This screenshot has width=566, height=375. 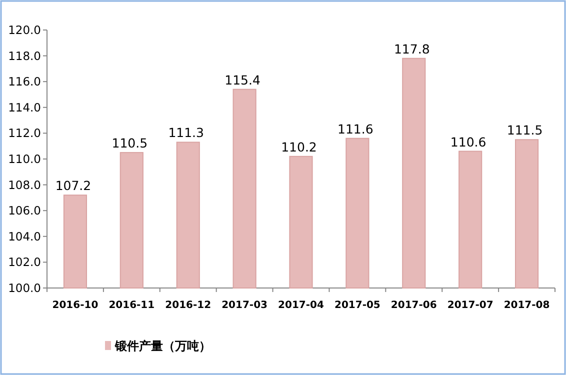 I want to click on y-tick-label: 114.0, so click(x=24, y=107).